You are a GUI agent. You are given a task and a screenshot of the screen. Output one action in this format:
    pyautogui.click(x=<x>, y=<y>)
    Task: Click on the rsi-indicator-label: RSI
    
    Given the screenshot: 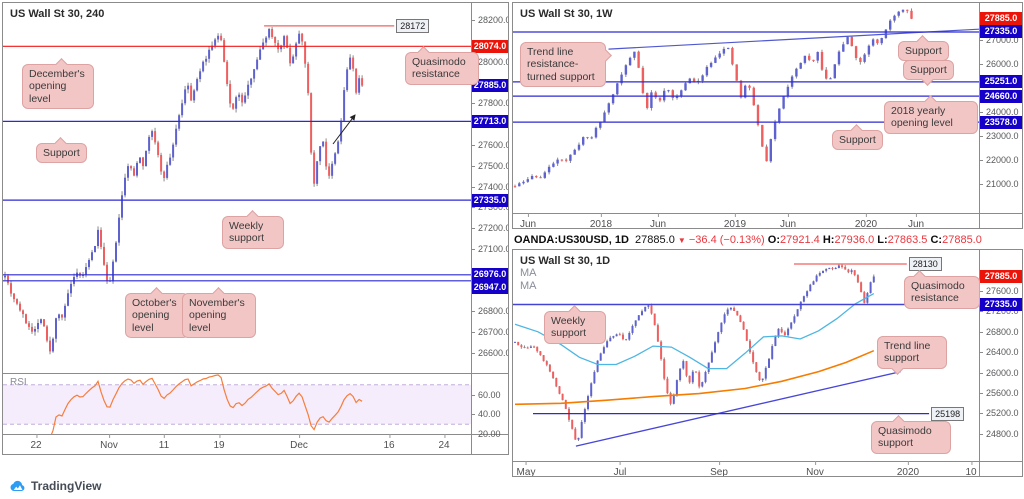 What is the action you would take?
    pyautogui.click(x=18, y=382)
    